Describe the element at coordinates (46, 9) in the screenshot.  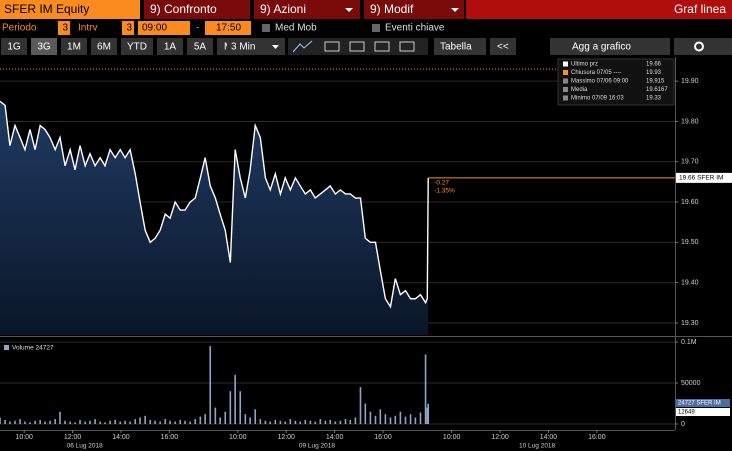
I see `security: SFER IM Equity` at that location.